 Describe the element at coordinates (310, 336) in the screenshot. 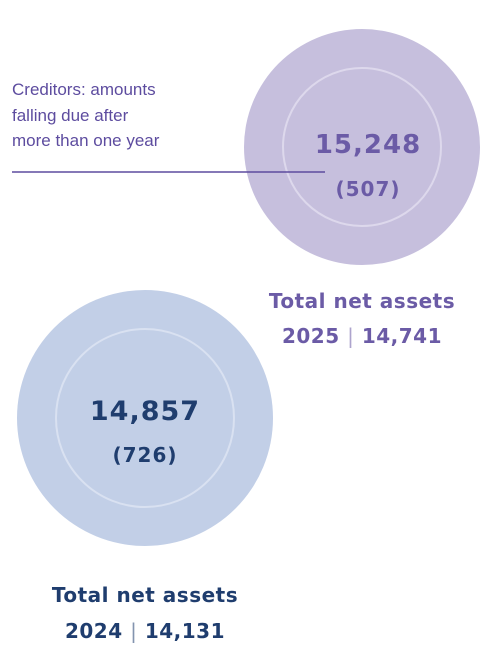

I see `year: 2025` at that location.